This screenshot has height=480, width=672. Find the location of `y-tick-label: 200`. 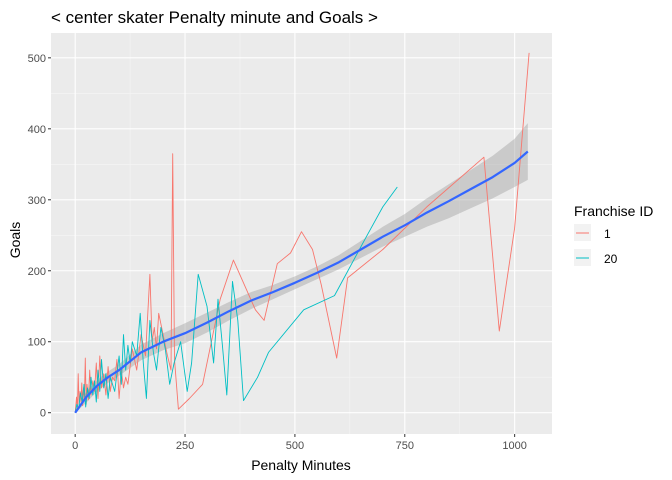

y-tick-label: 200 is located at coordinates (37, 272).